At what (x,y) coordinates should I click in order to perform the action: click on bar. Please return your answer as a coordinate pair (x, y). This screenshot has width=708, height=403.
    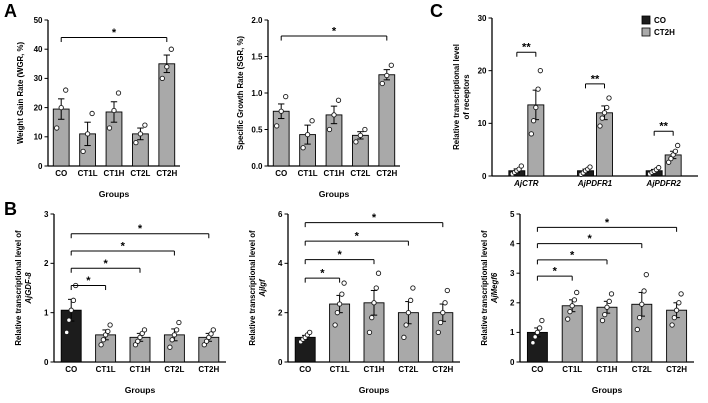
    Looking at the image, I should click on (387, 120).